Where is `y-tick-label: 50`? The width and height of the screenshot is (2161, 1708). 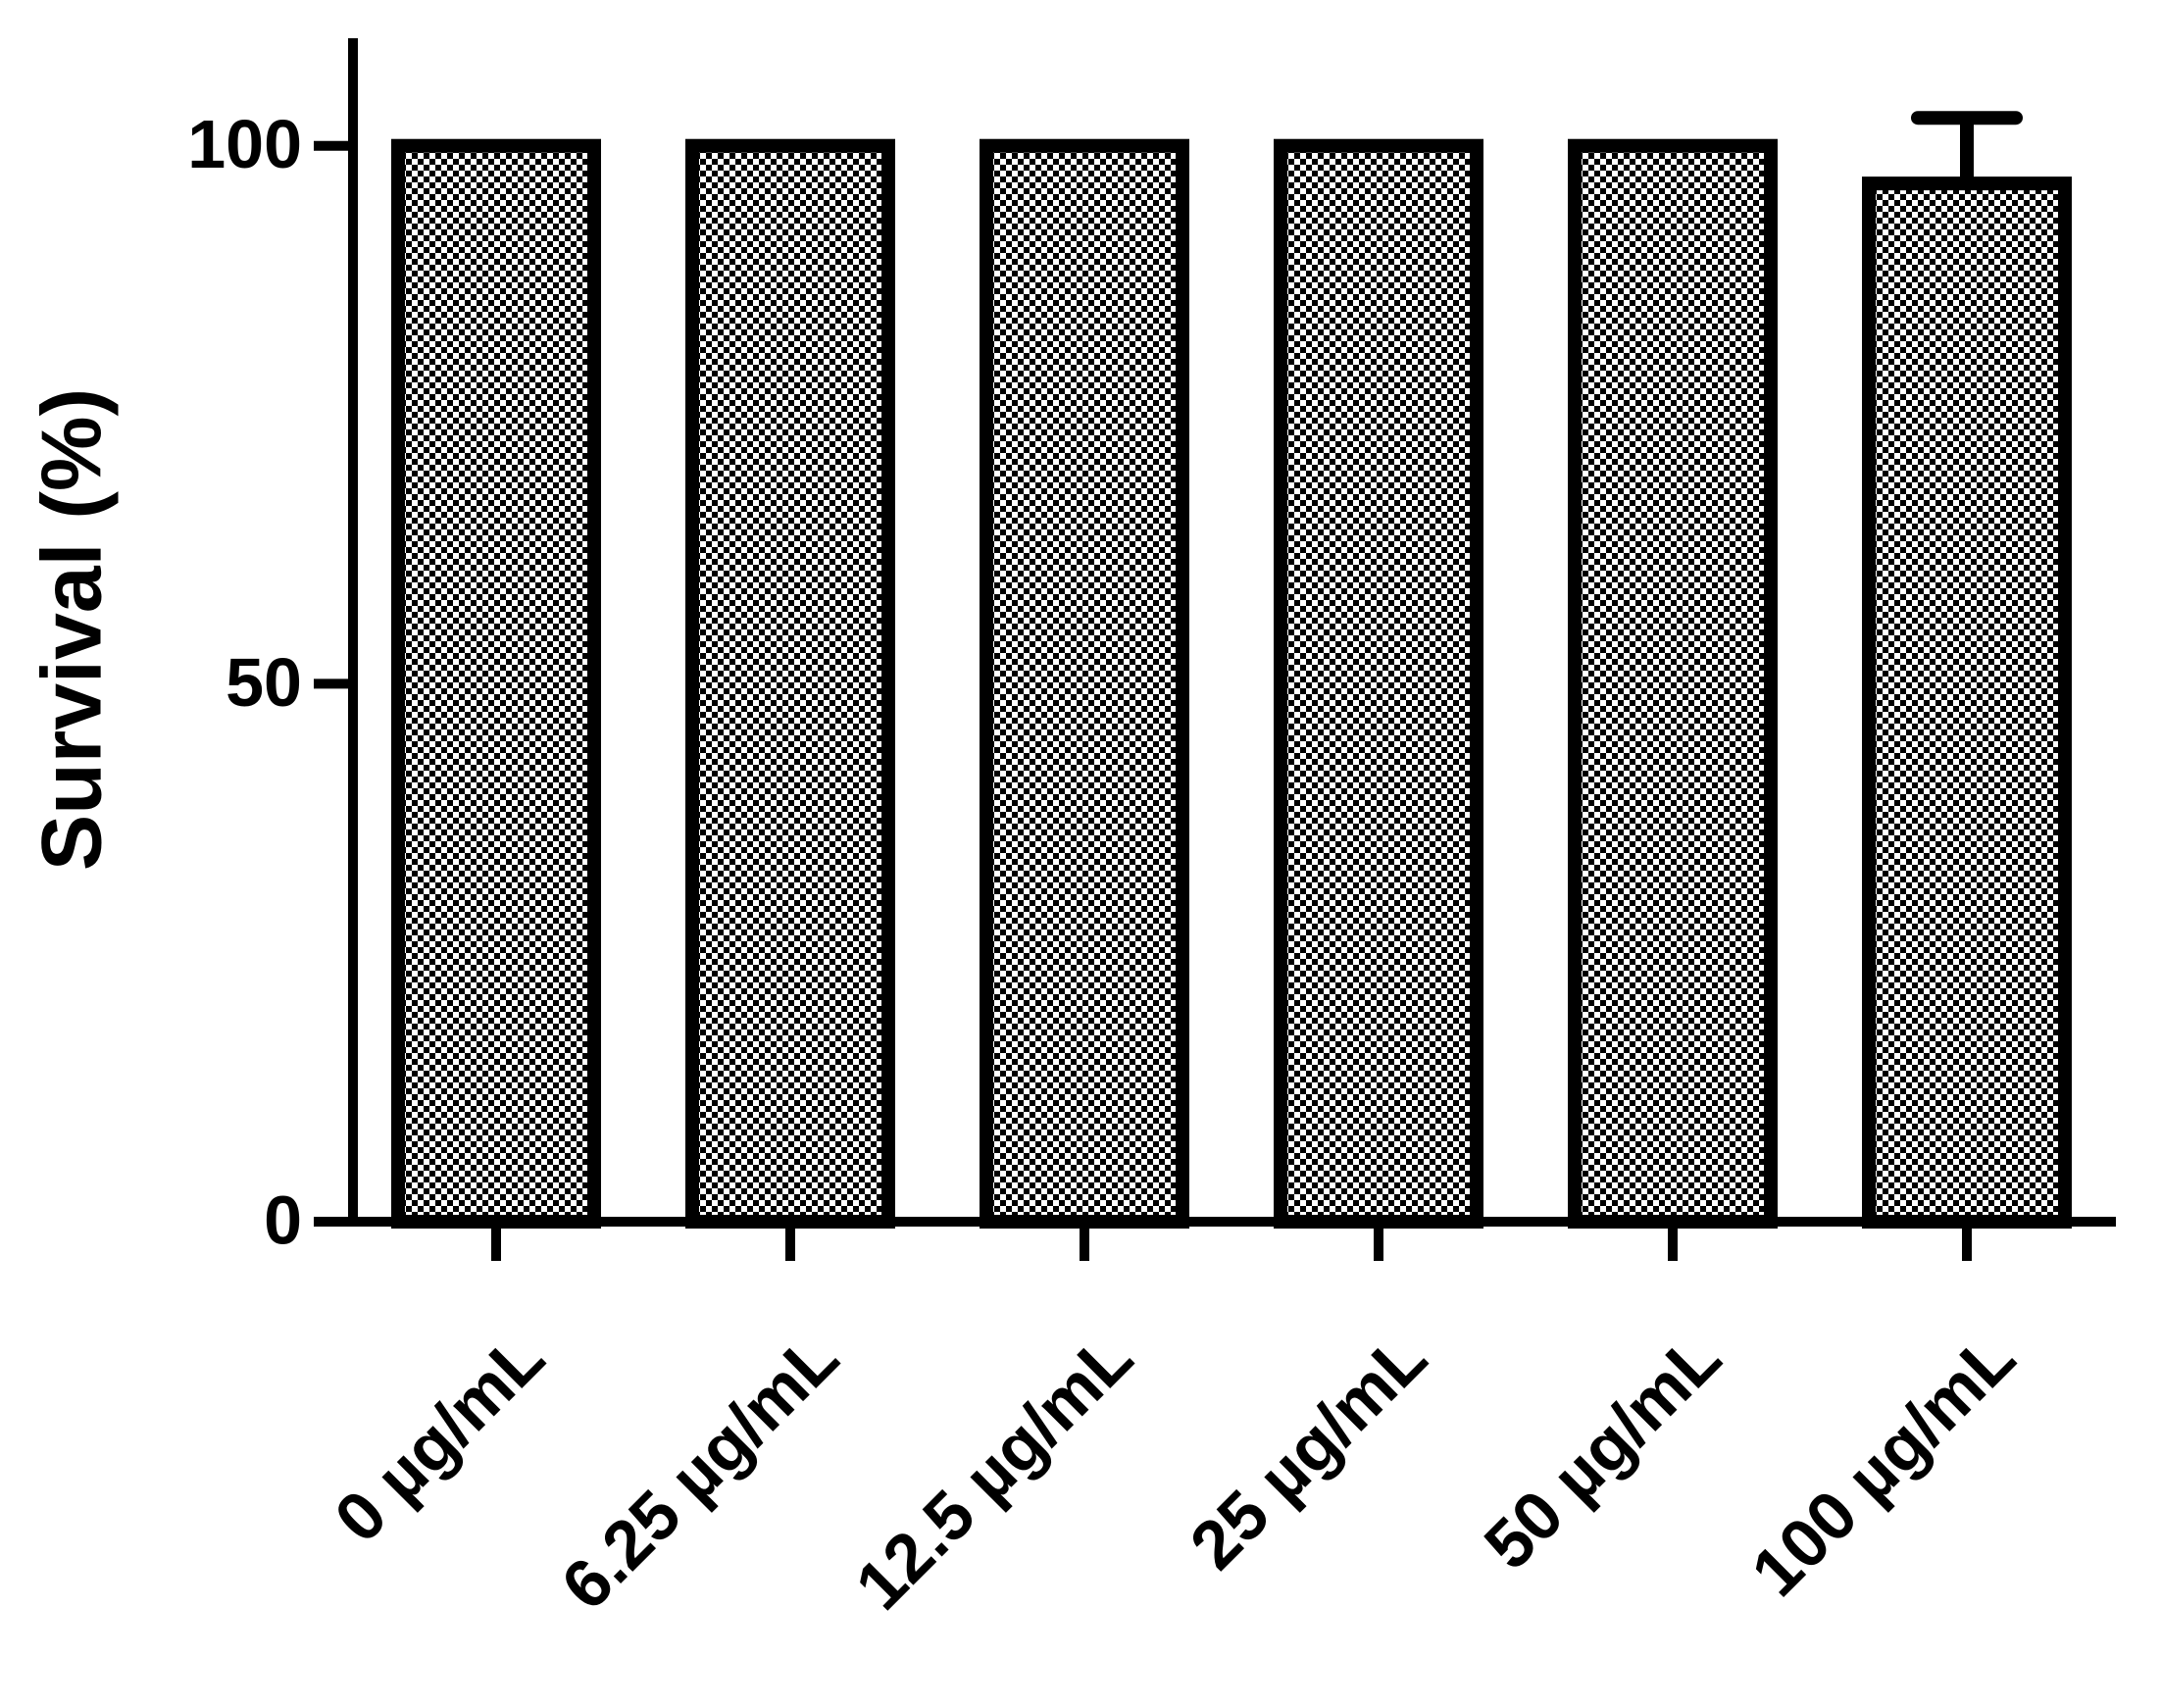
y-tick-label: 50 is located at coordinates (264, 682).